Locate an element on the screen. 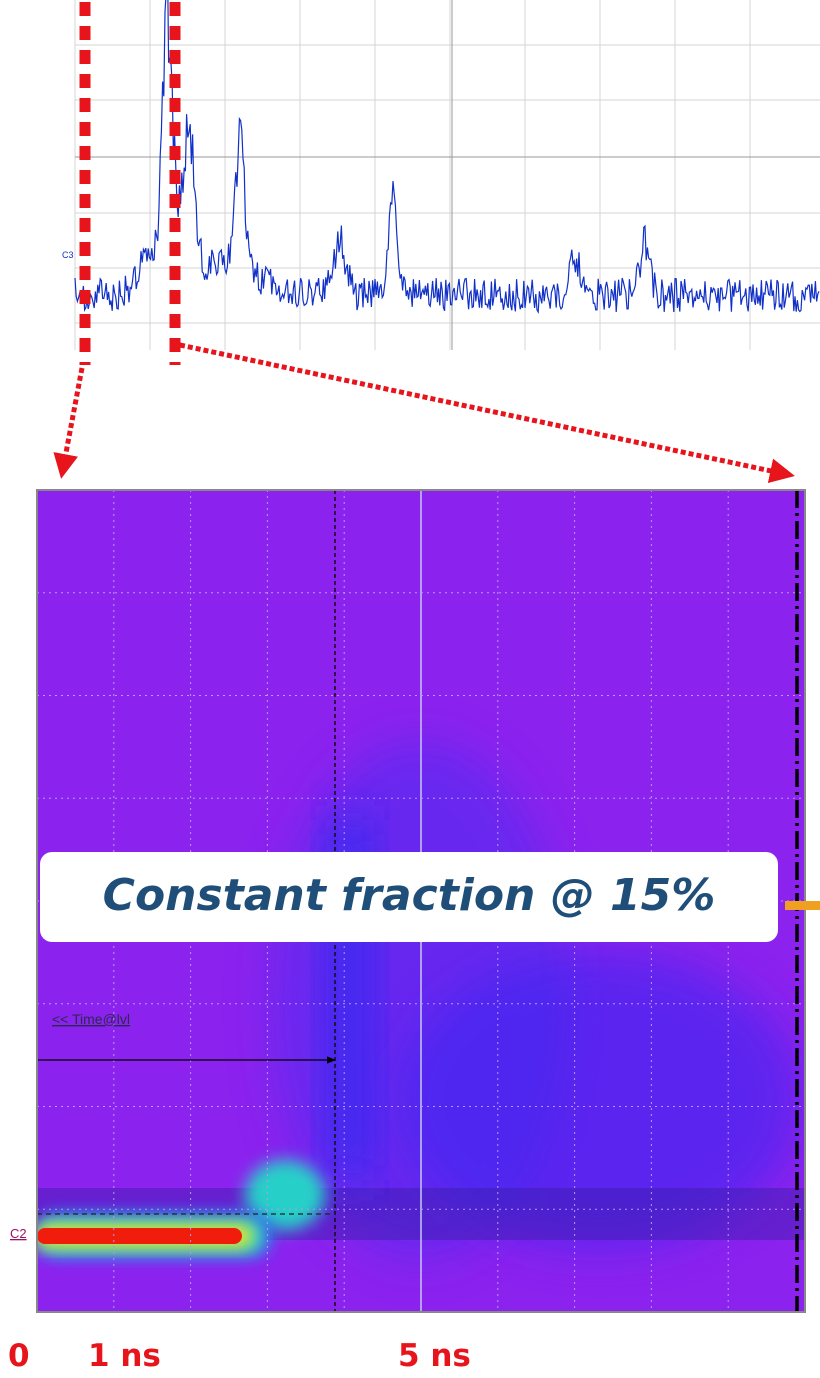 The width and height of the screenshot is (820, 1378). cursor-label: << Time@lvl is located at coordinates (91, 1019).